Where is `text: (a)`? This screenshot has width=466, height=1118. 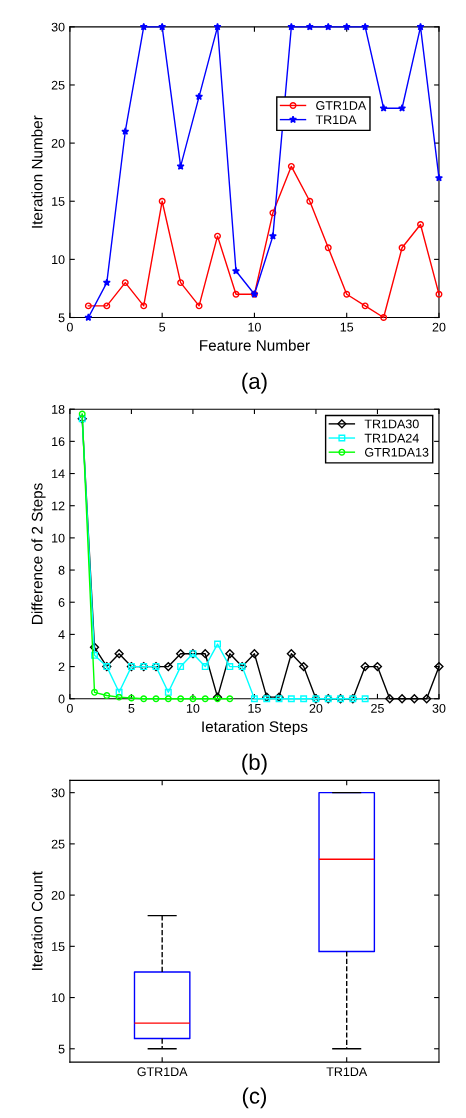 text: (a) is located at coordinates (254, 383).